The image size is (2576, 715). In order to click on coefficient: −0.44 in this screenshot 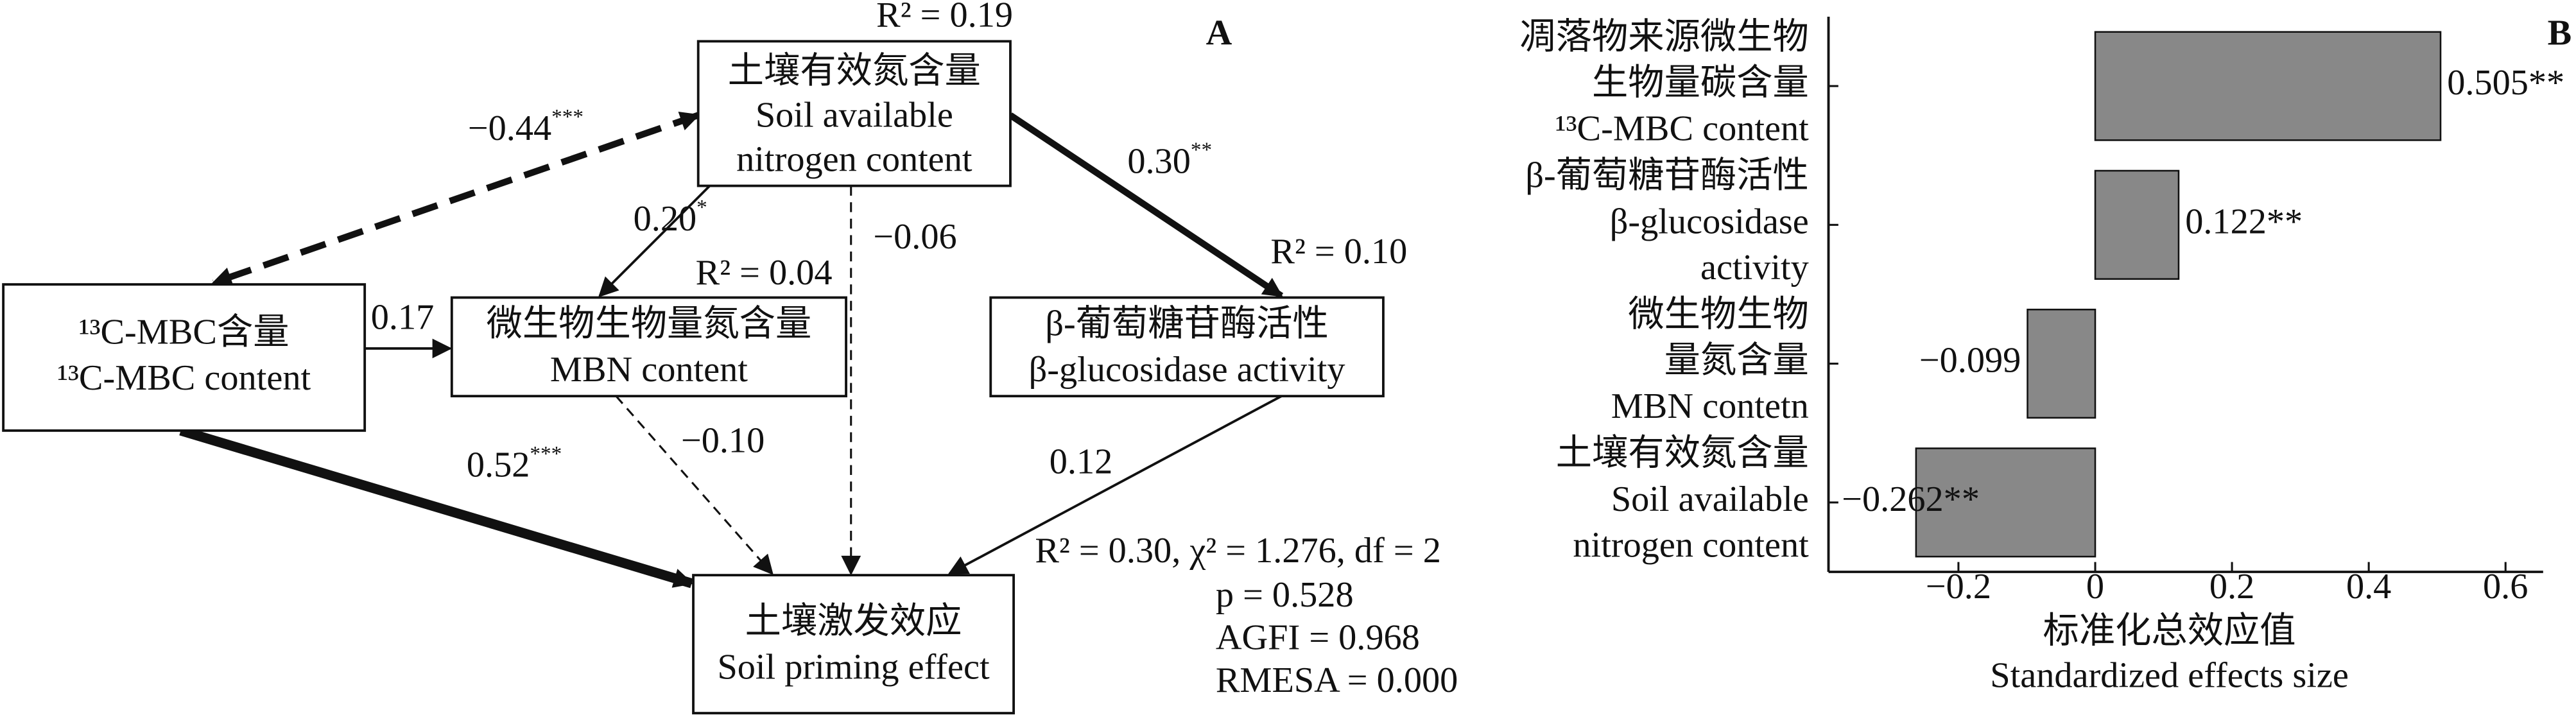, I will do `click(510, 128)`.